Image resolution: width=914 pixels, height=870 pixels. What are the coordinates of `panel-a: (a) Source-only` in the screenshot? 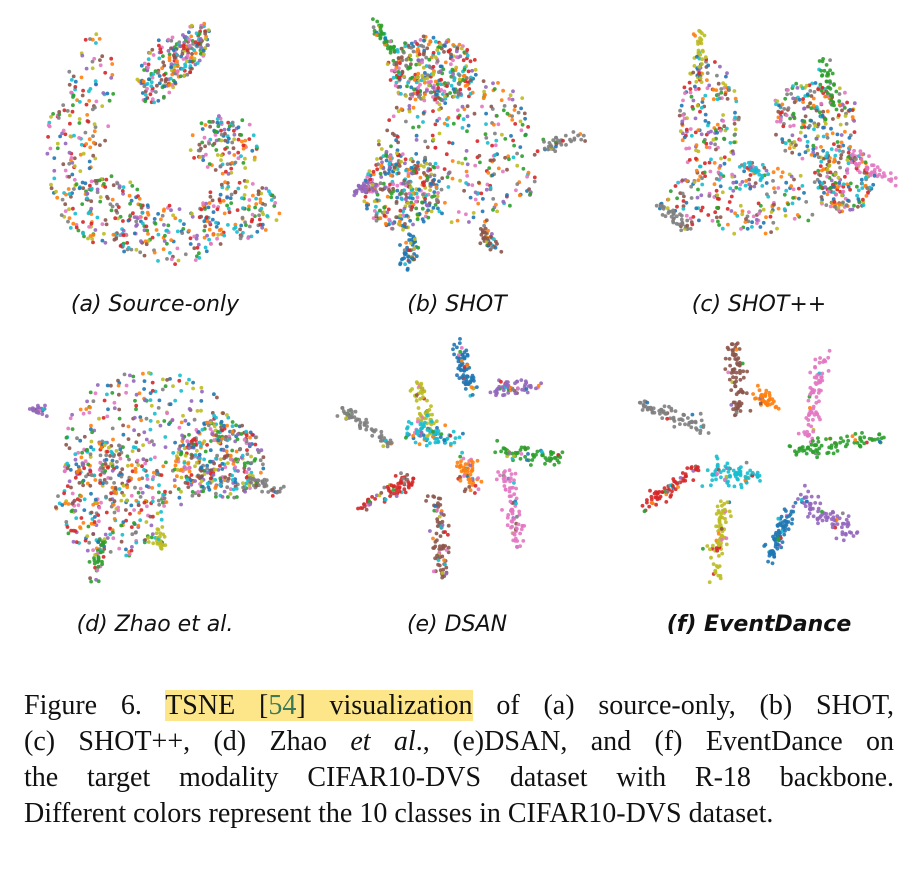 It's located at (155, 170).